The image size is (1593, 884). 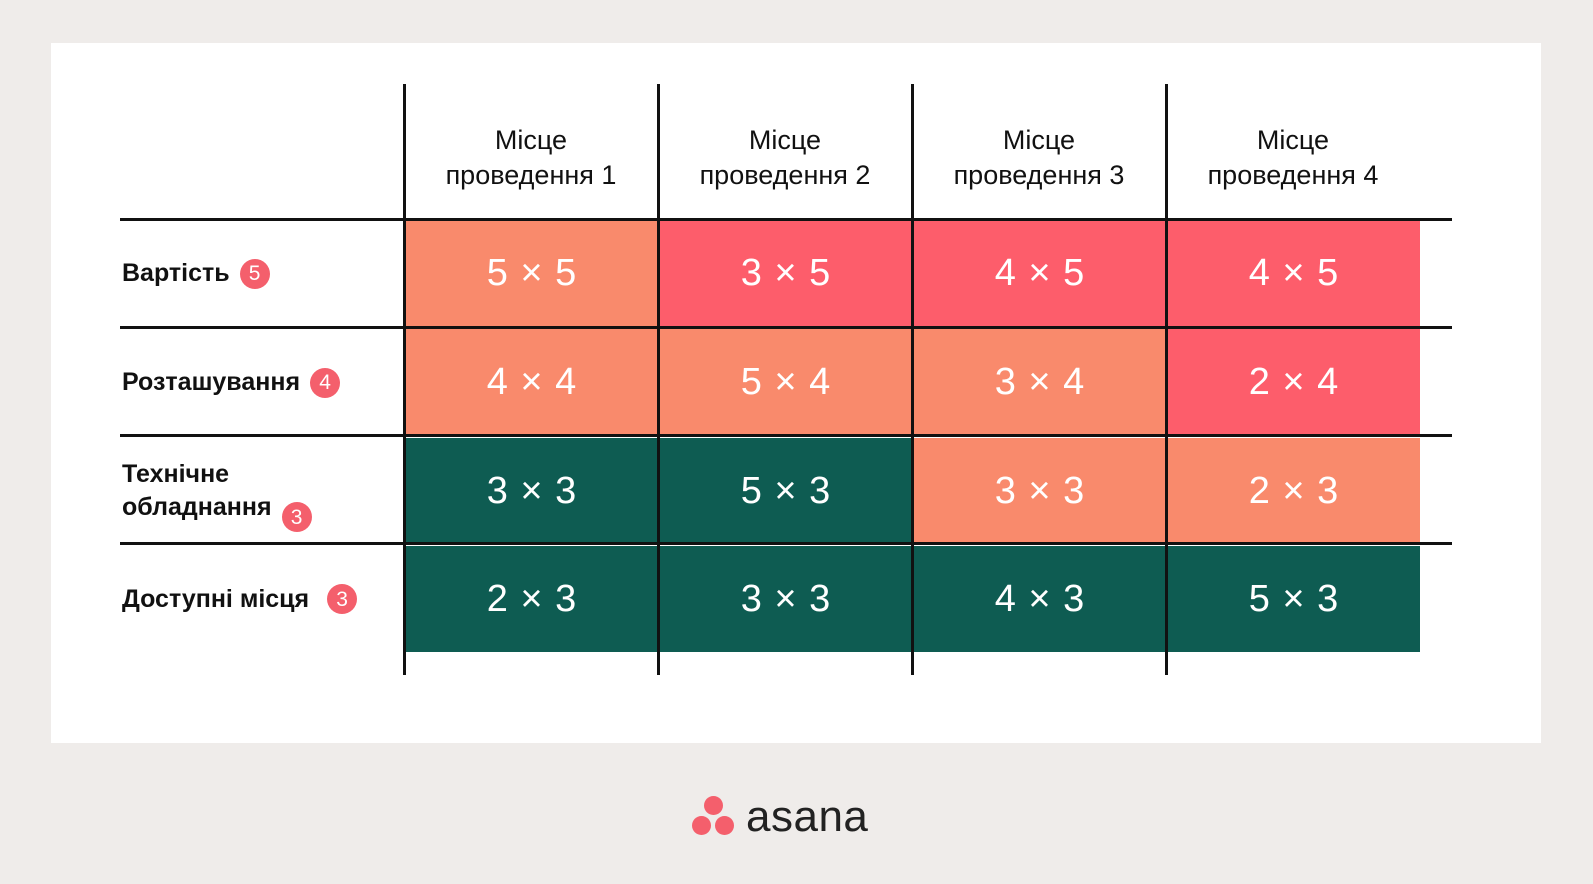 I want to click on score-cell: 4 × 4, so click(x=532, y=382).